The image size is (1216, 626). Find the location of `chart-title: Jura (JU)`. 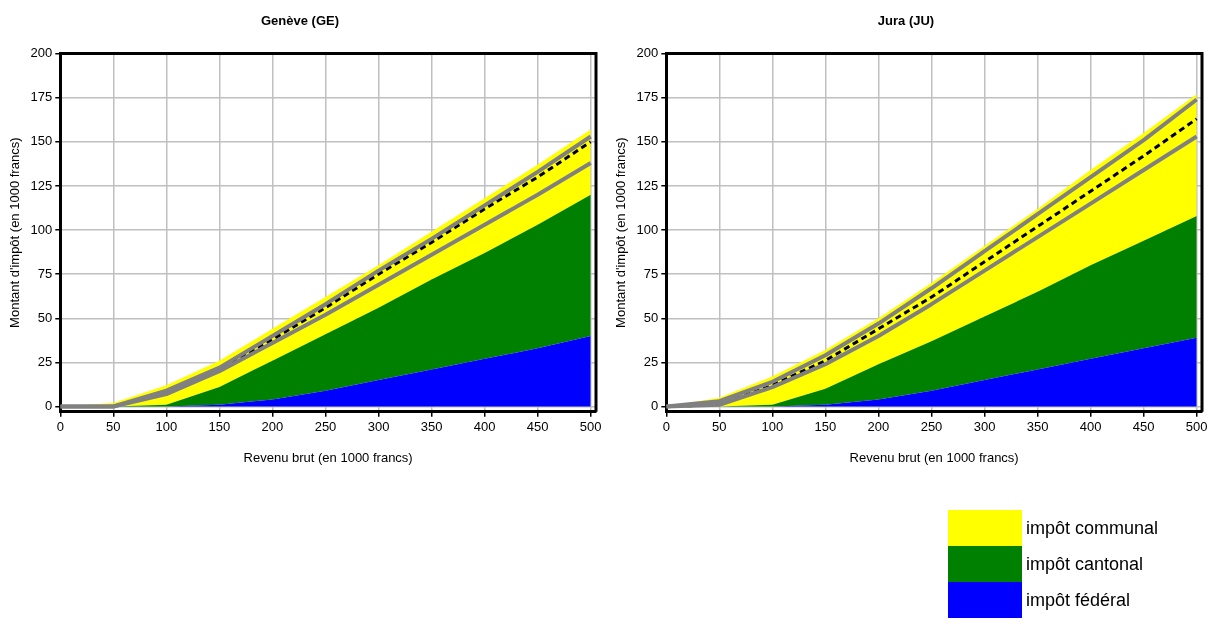

chart-title: Jura (JU) is located at coordinates (906, 21).